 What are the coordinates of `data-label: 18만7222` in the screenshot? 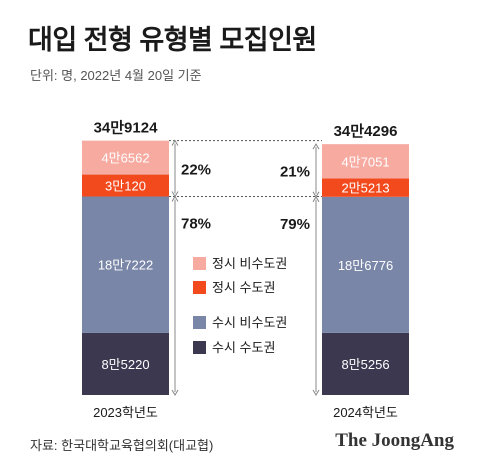 It's located at (125, 265).